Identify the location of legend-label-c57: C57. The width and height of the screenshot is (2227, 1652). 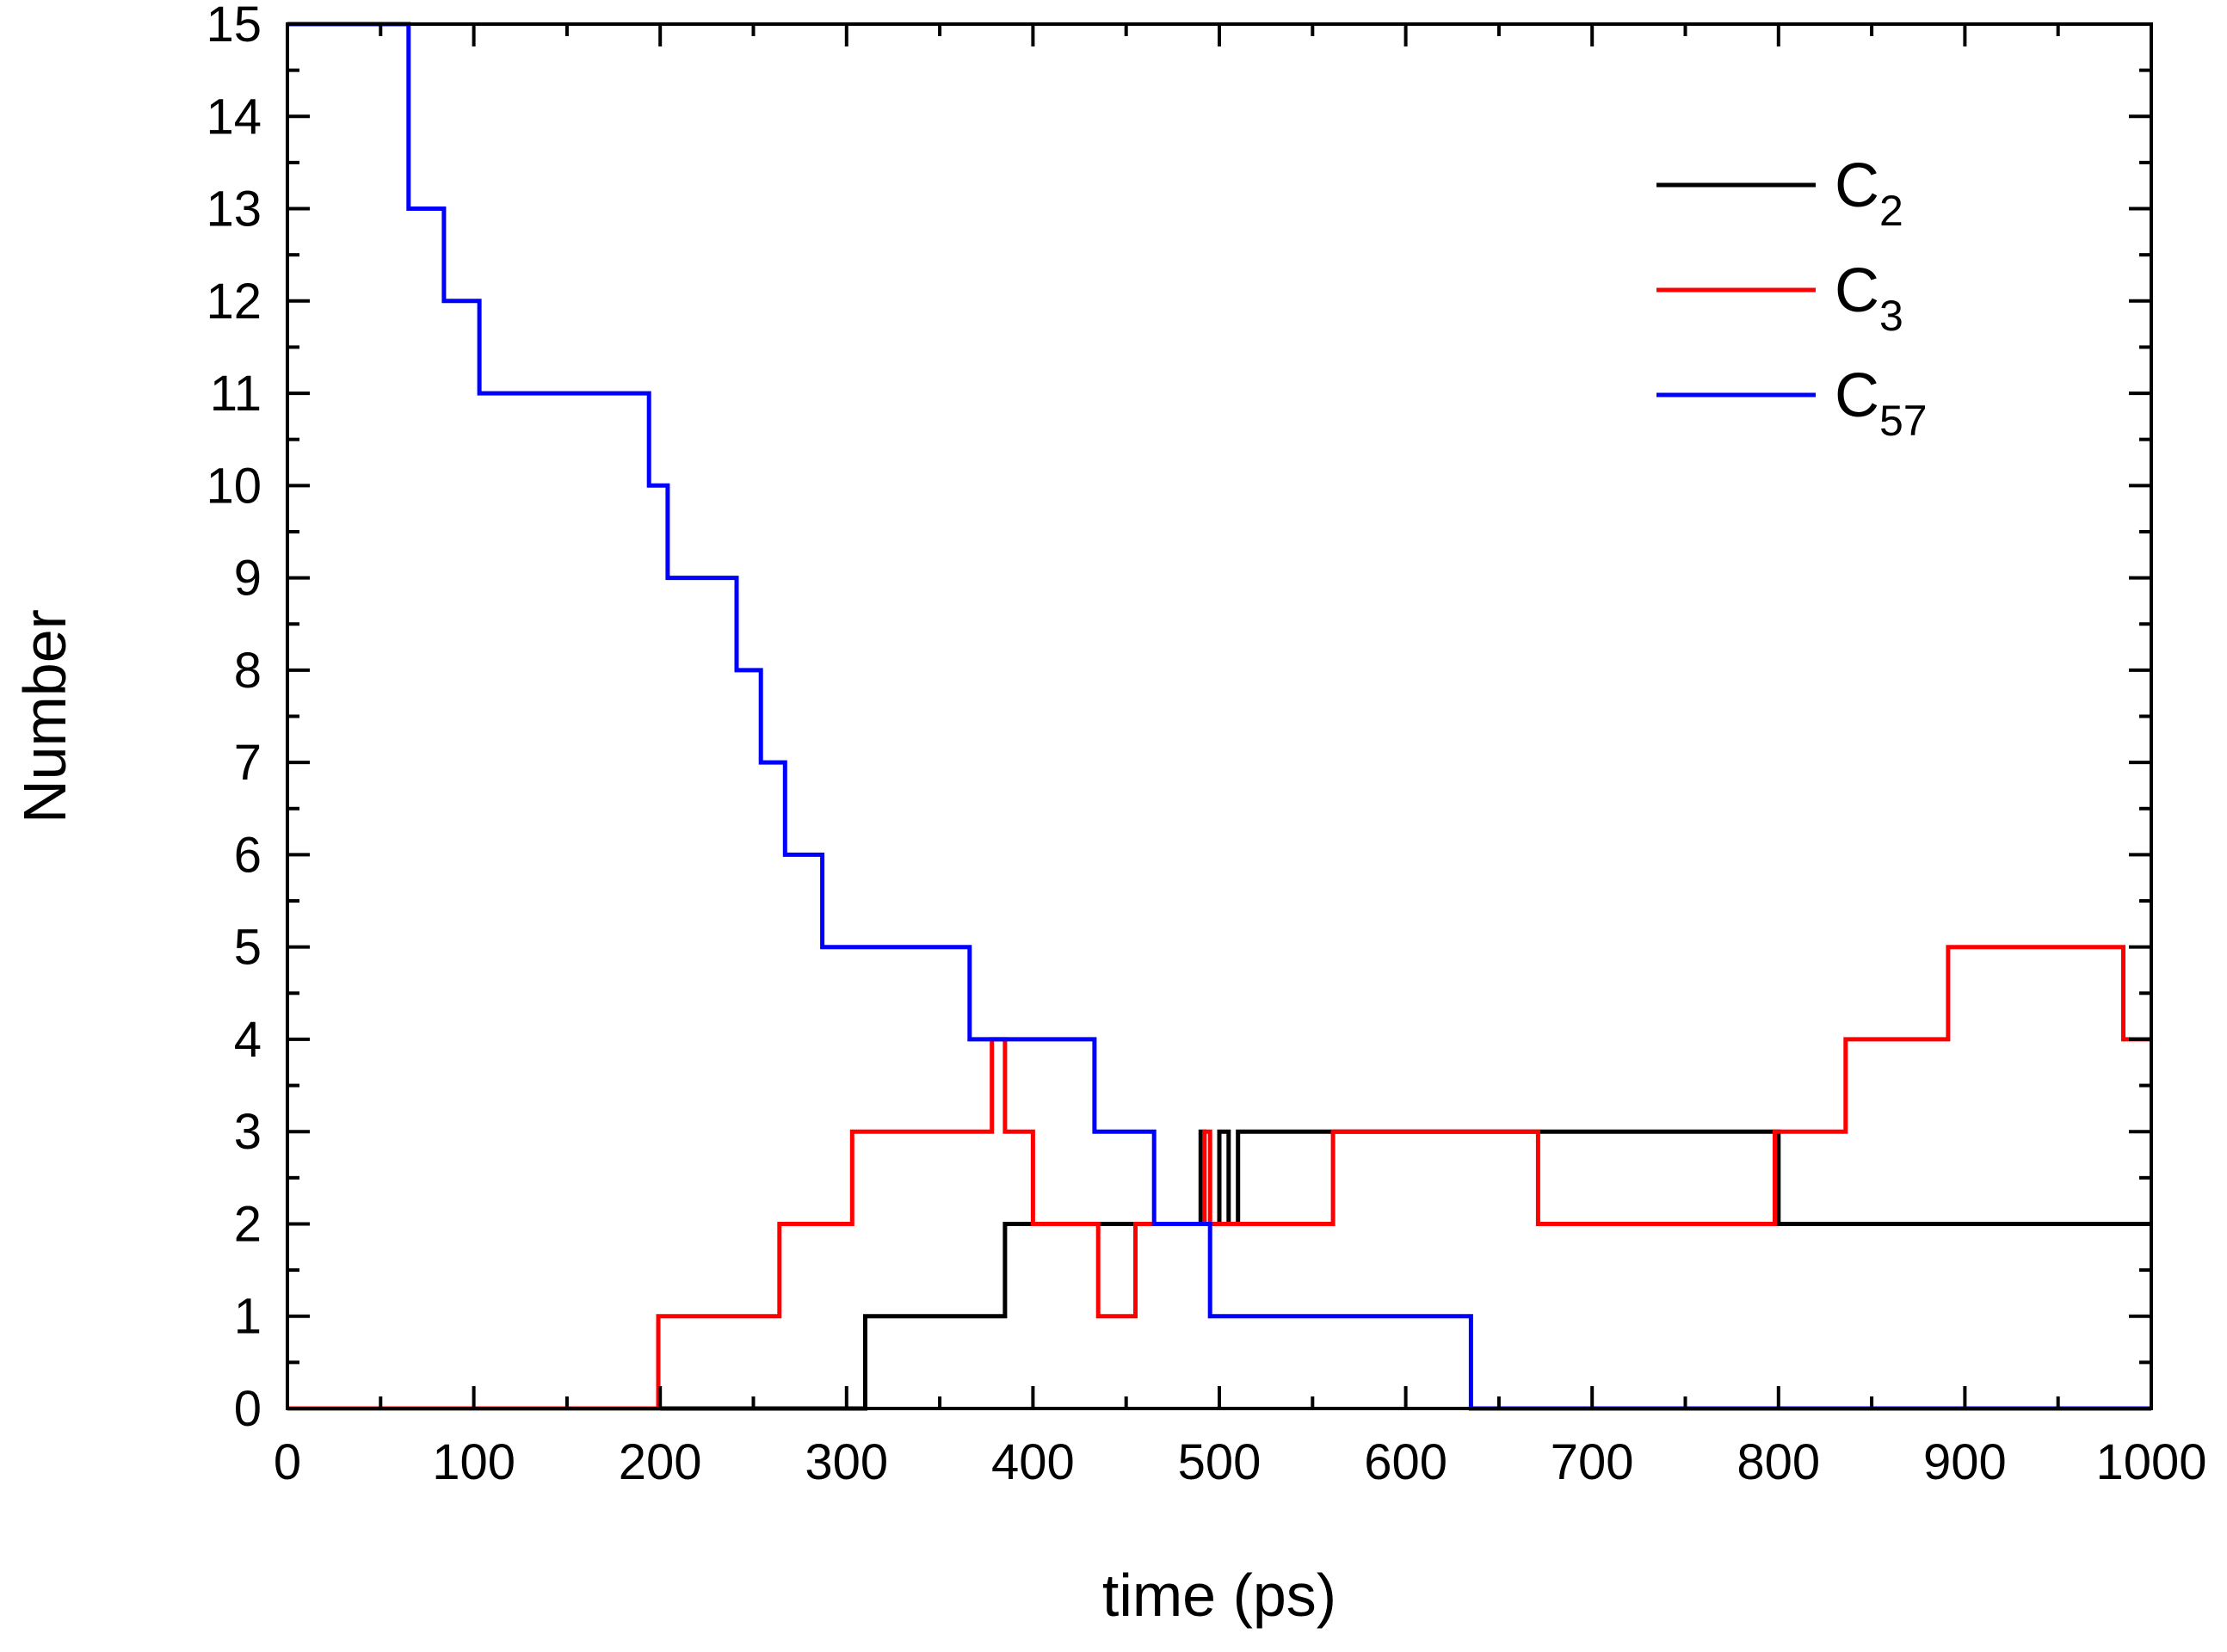
(1882, 403).